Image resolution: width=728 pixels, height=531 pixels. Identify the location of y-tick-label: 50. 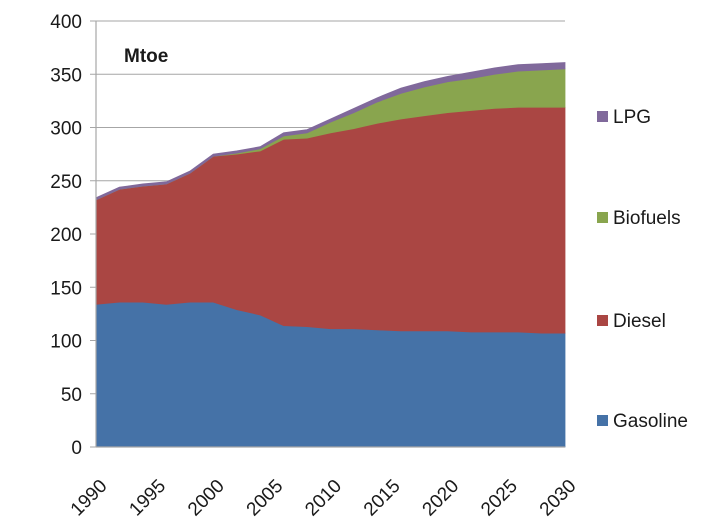
(71, 395).